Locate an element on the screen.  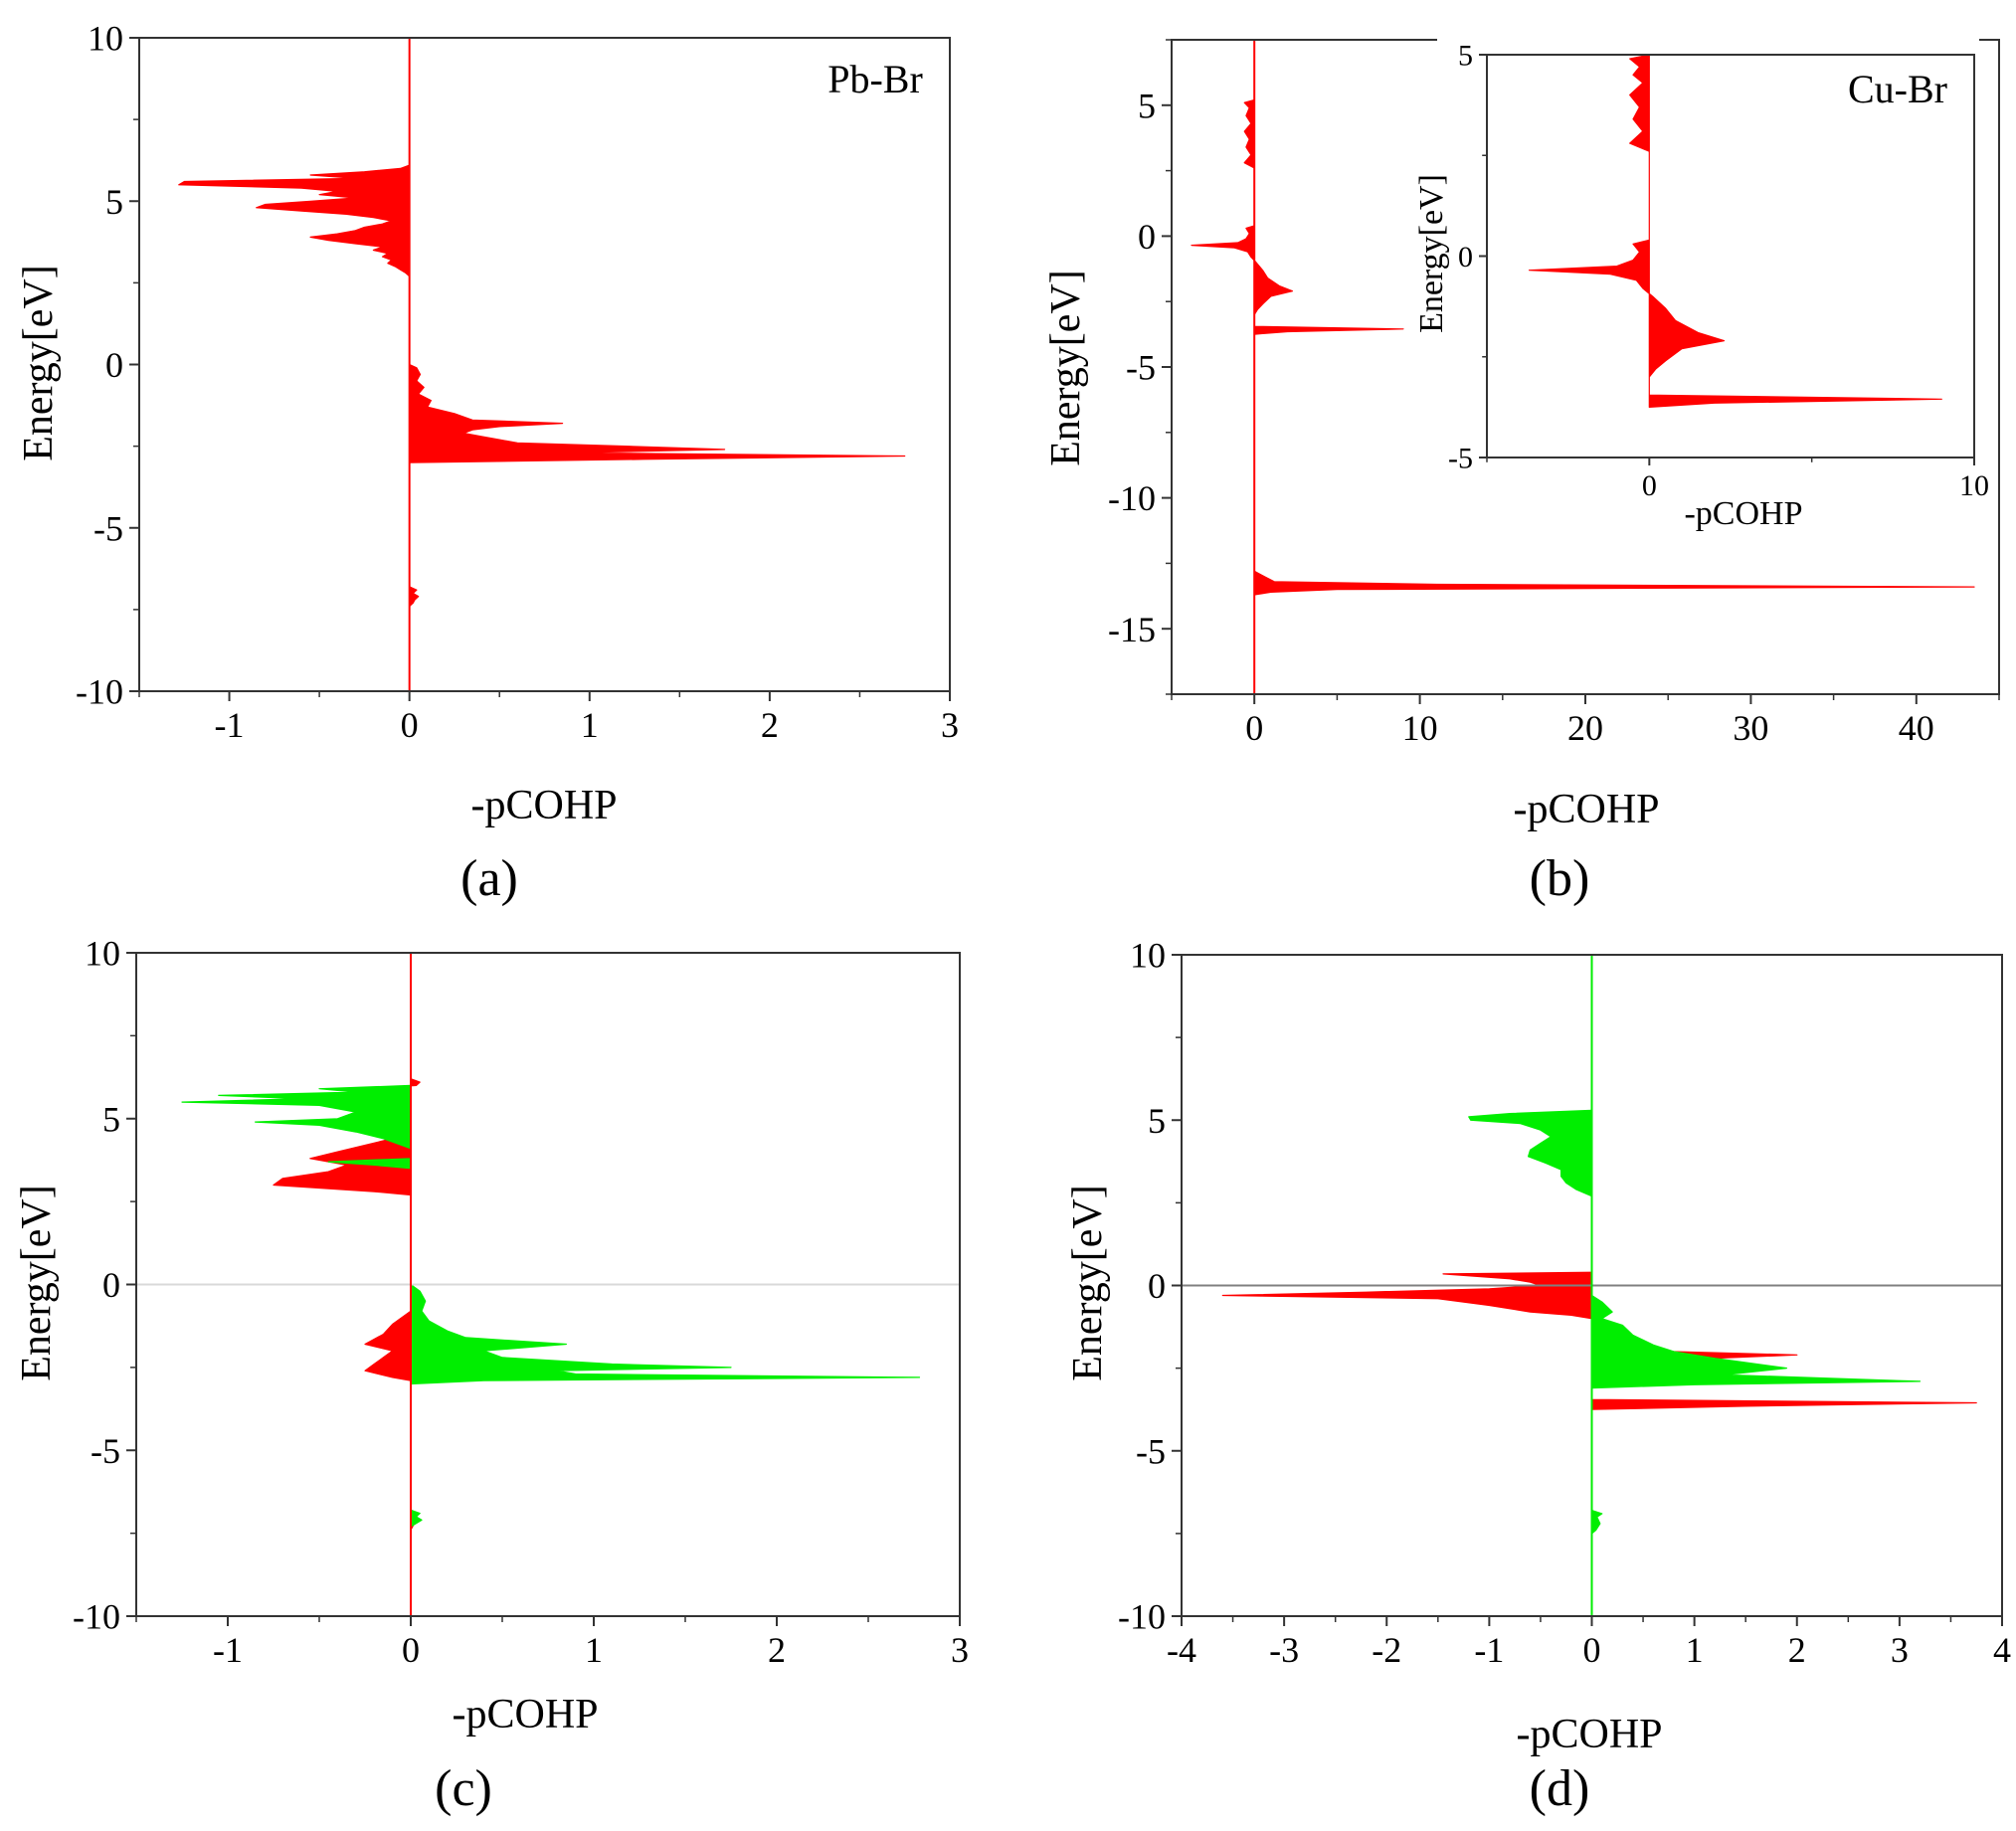
panel-a-x-tick-label: 2 is located at coordinates (770, 725).